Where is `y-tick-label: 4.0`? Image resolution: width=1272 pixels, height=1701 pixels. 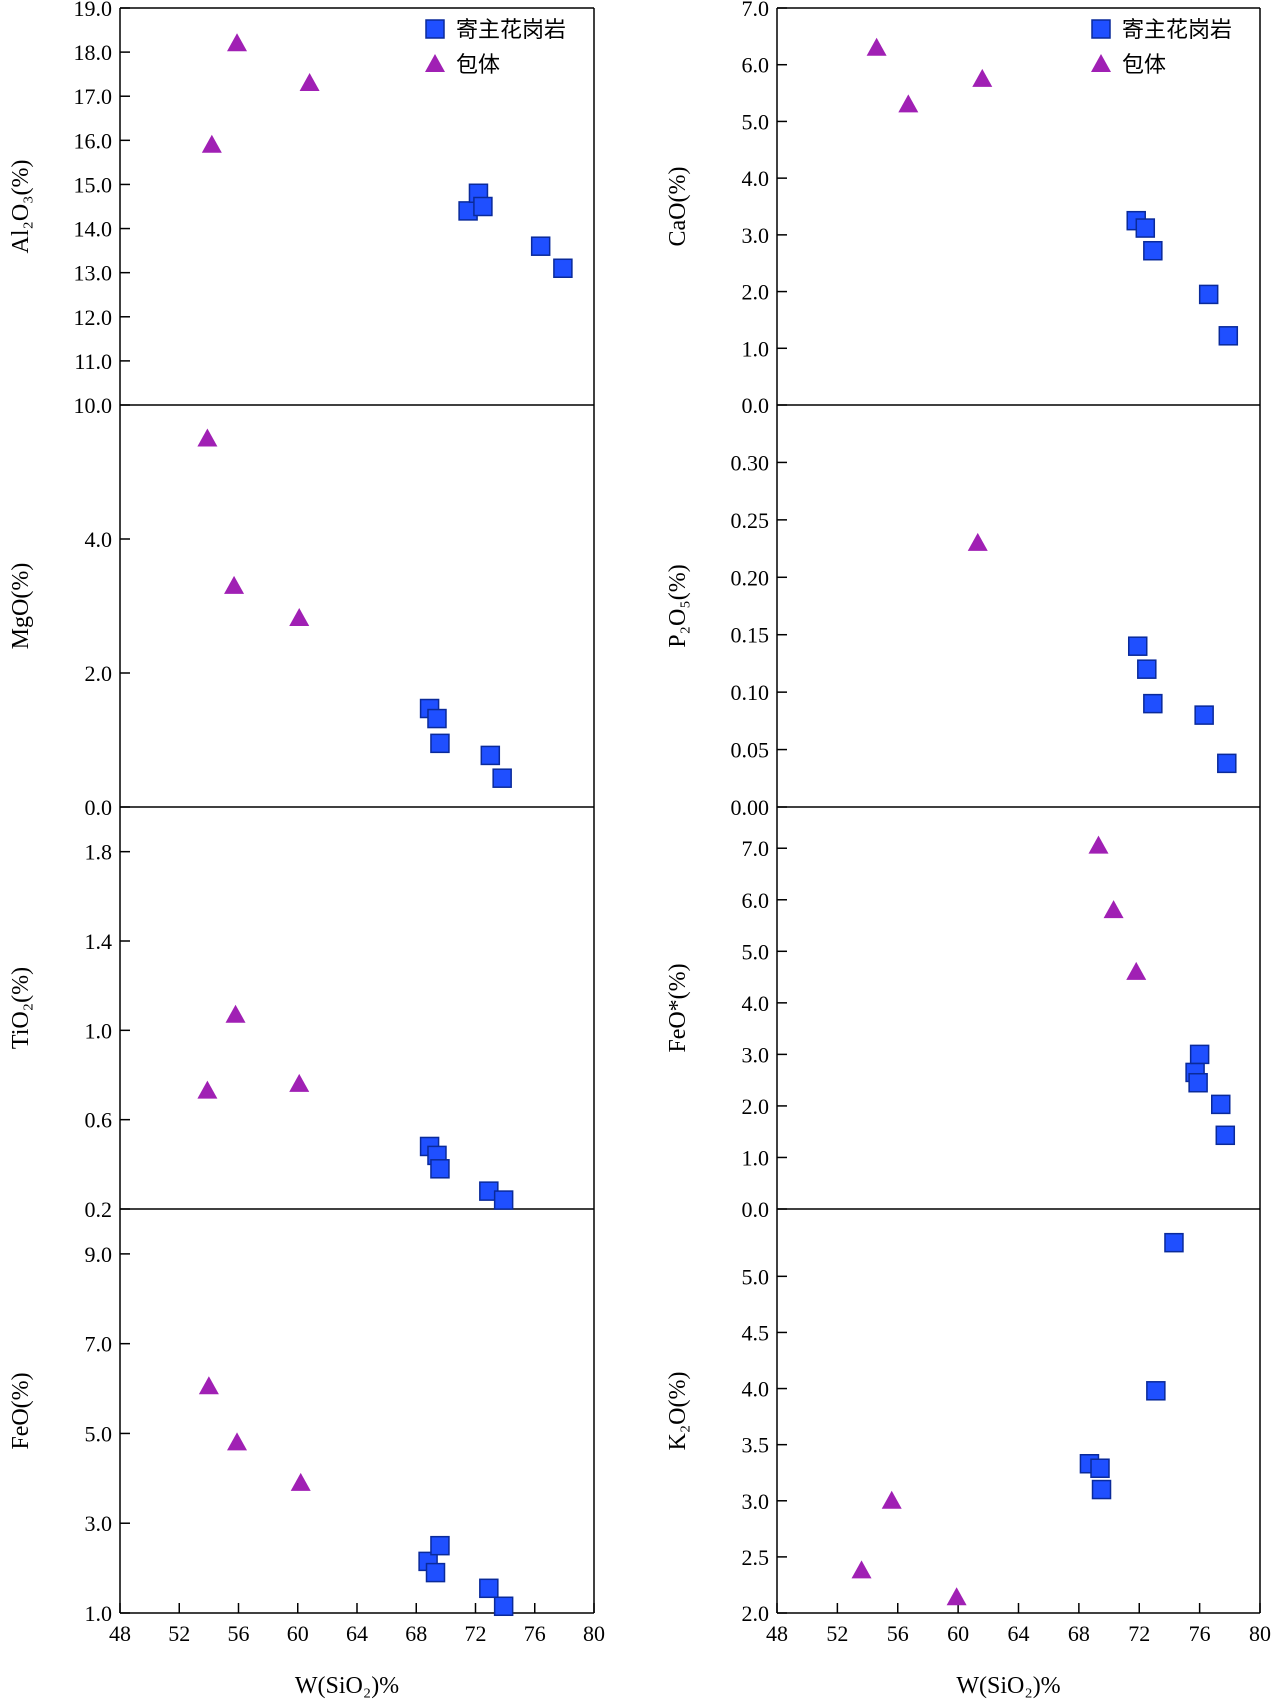 y-tick-label: 4.0 is located at coordinates (756, 1389).